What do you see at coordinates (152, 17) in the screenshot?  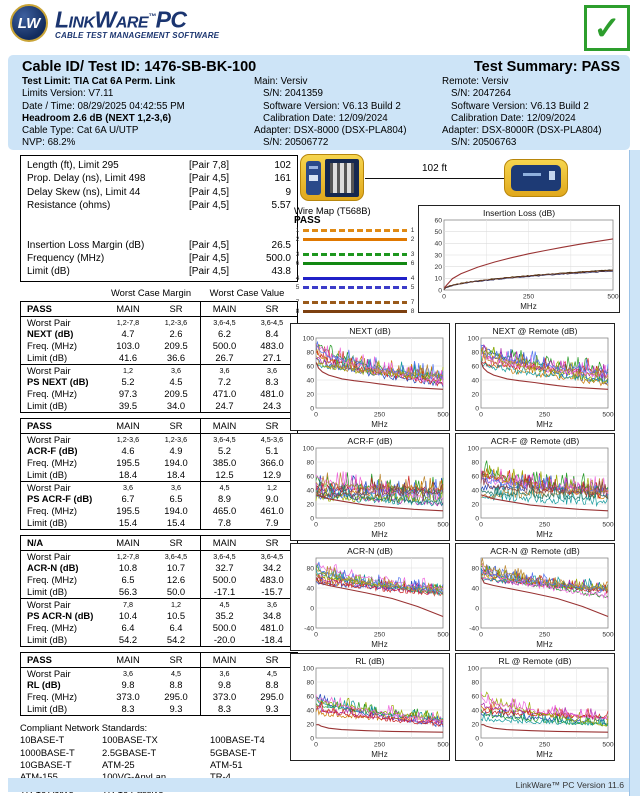 I see `trademark-symbol: ™` at bounding box center [152, 17].